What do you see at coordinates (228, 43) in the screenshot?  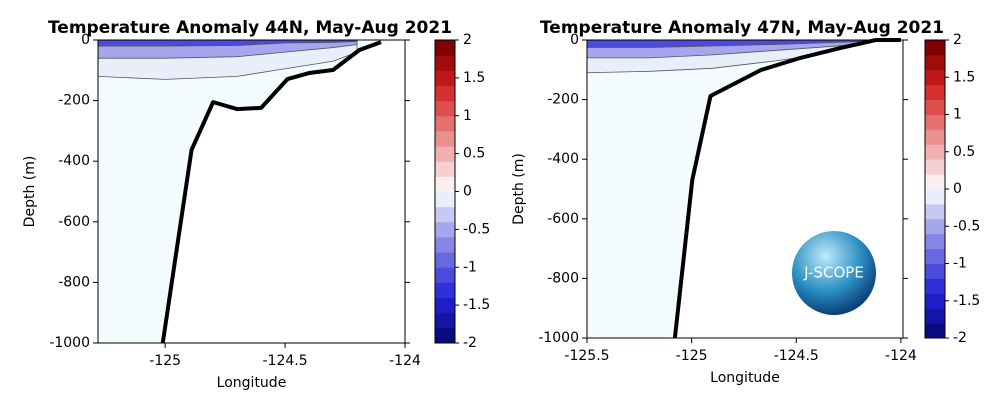 I see `contour-band` at bounding box center [228, 43].